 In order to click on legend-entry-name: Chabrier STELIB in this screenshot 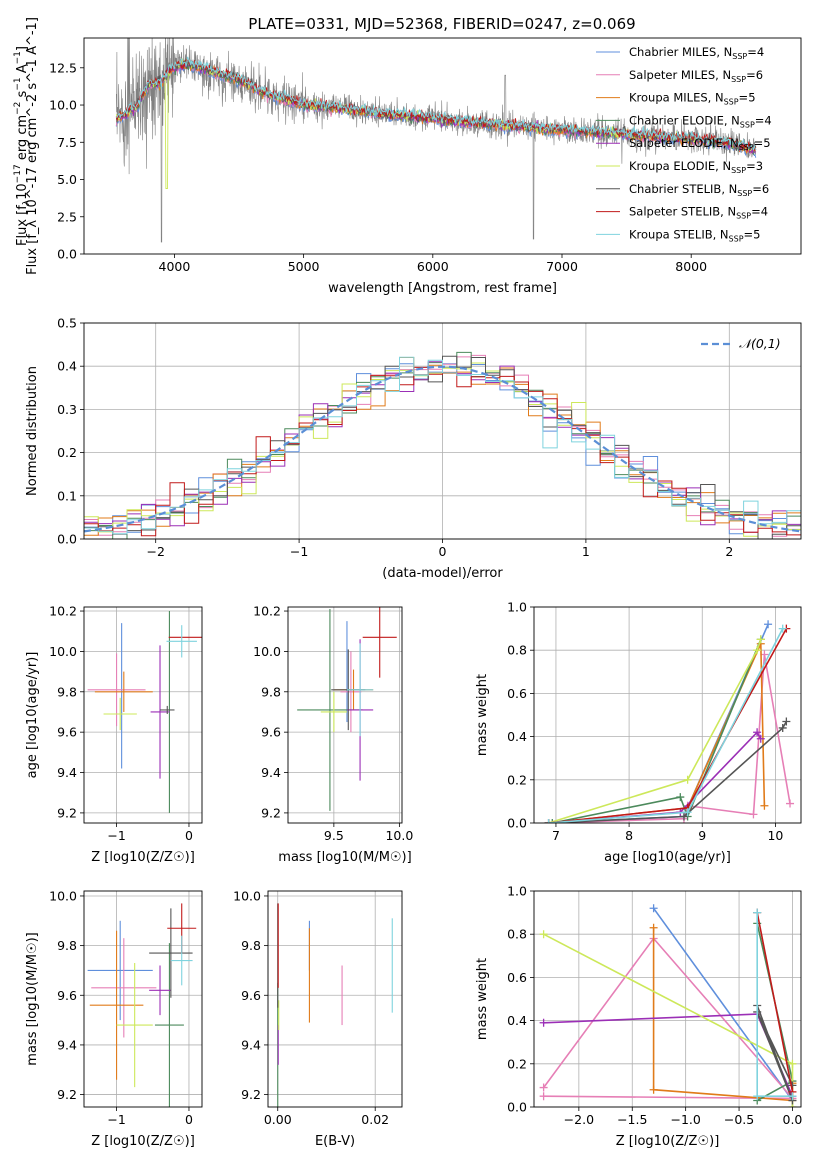, I will do `click(675, 189)`.